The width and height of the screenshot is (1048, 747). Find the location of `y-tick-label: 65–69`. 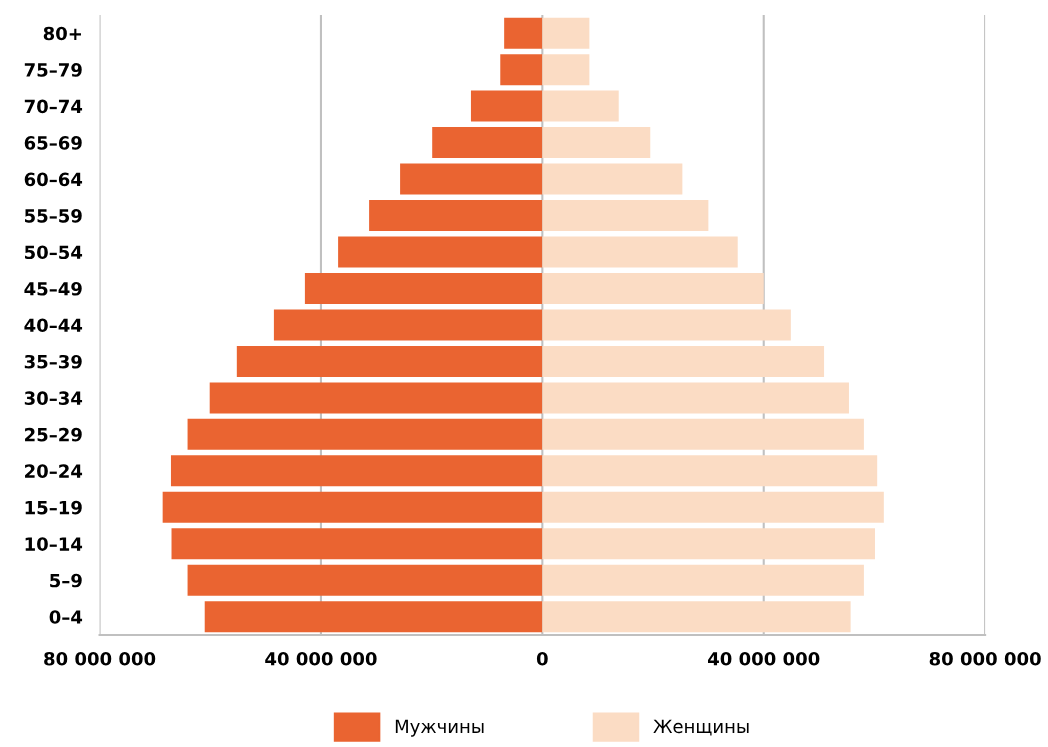

y-tick-label: 65–69 is located at coordinates (53, 143).